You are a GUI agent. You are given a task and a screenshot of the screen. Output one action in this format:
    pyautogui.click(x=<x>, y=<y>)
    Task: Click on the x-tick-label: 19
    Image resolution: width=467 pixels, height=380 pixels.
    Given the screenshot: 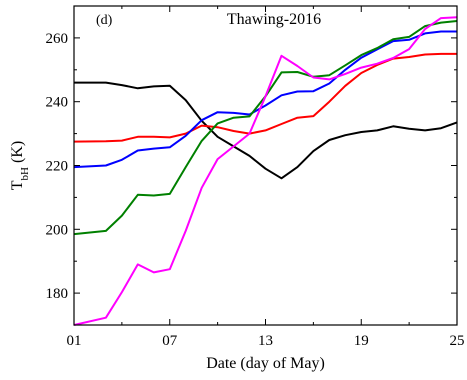 What is the action you would take?
    pyautogui.click(x=361, y=341)
    